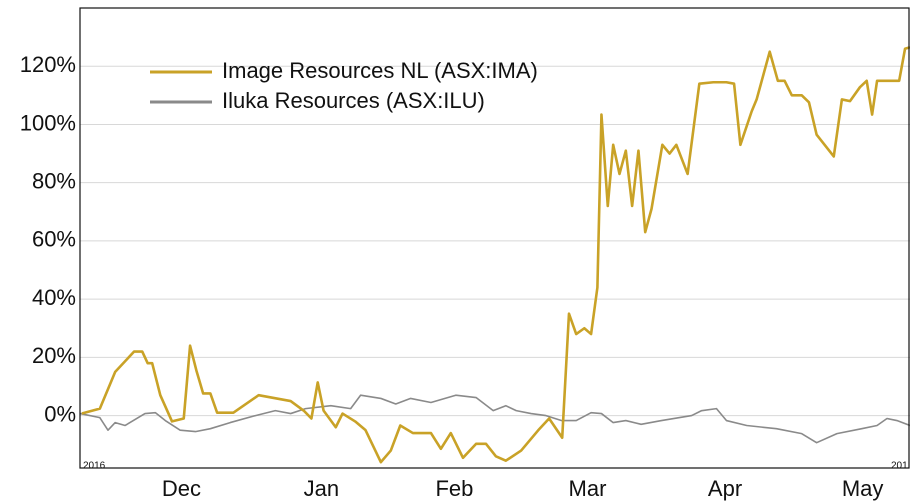 This screenshot has height=501, width=910. Describe the element at coordinates (353, 100) in the screenshot. I see `legend-label: Iluka Resources (ASX:ILU)` at that location.